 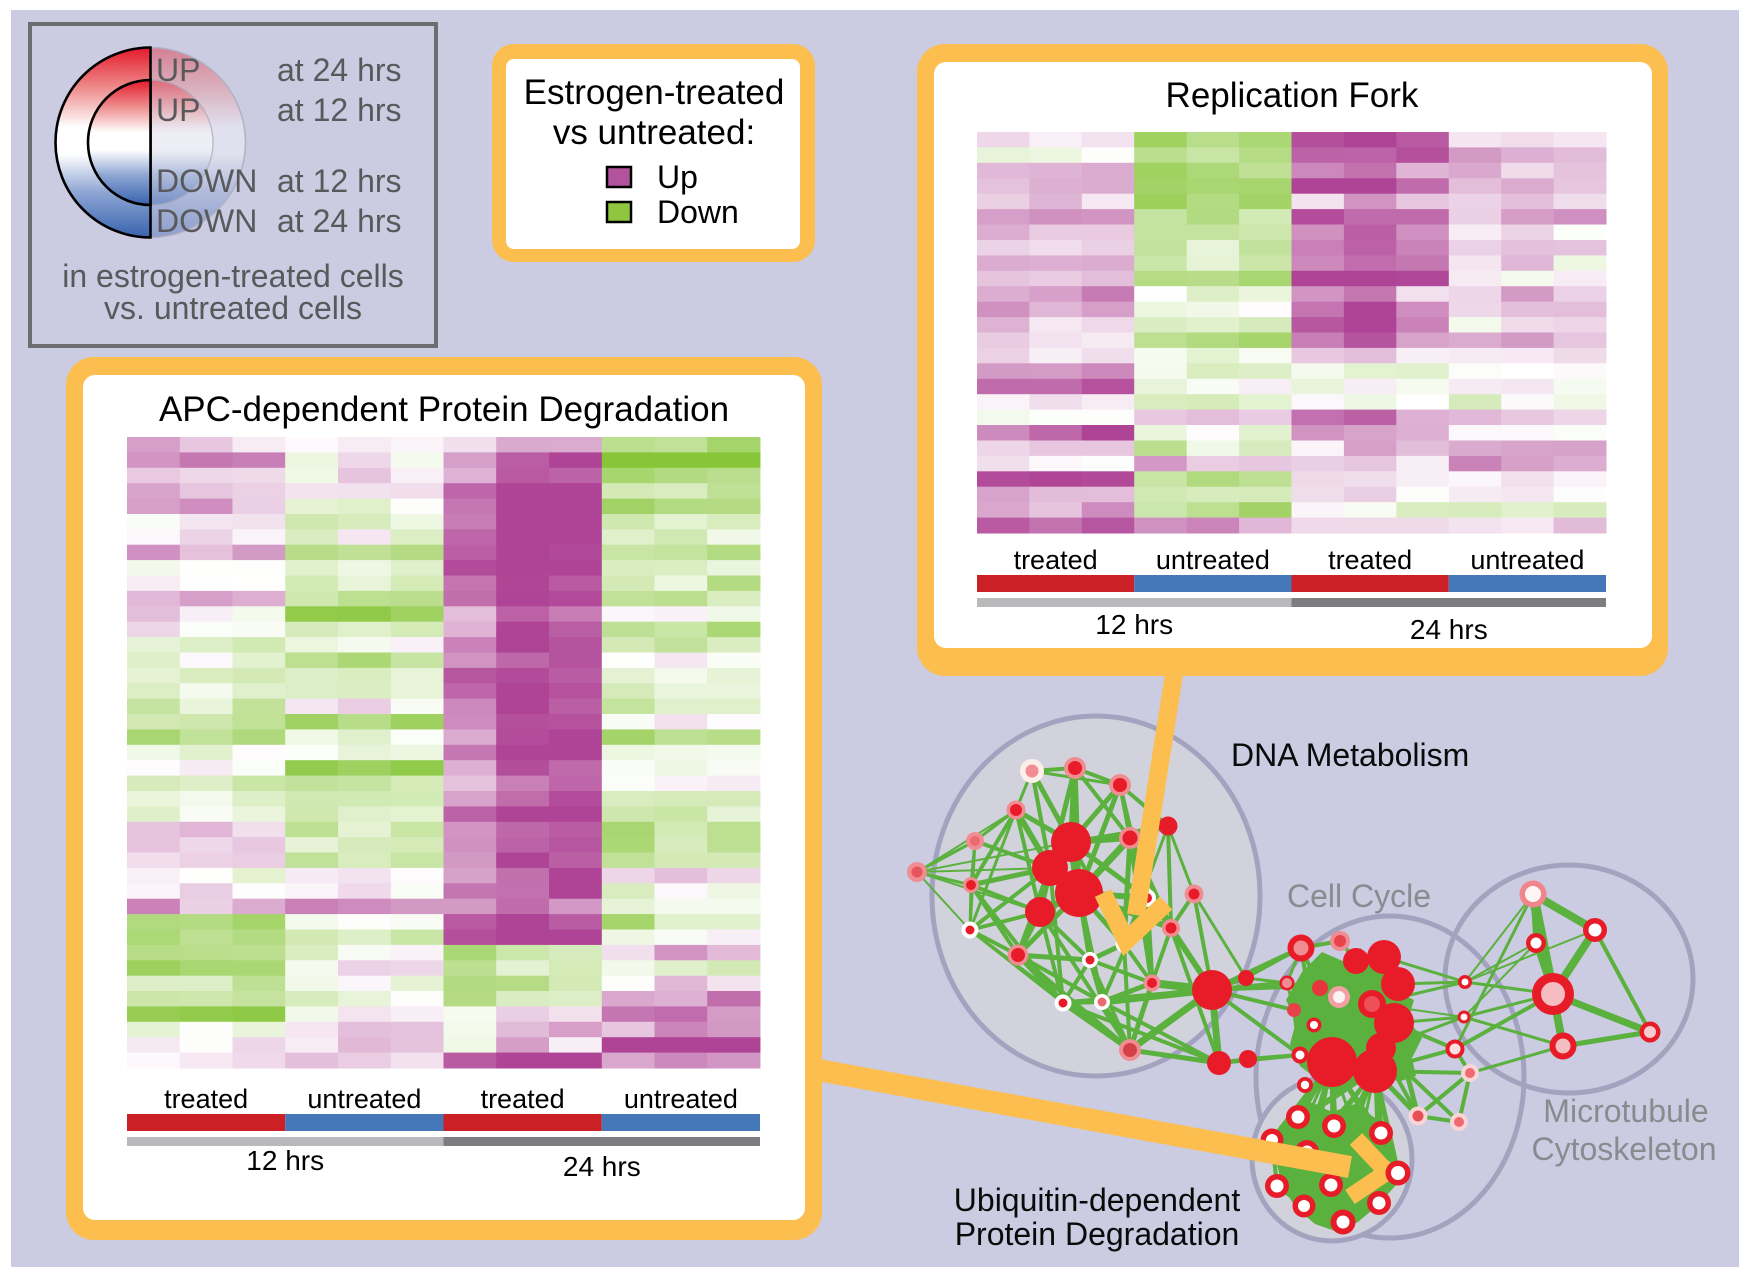 What do you see at coordinates (1097, 1200) in the screenshot?
I see `svg-text: Ubiquitin-dependent` at bounding box center [1097, 1200].